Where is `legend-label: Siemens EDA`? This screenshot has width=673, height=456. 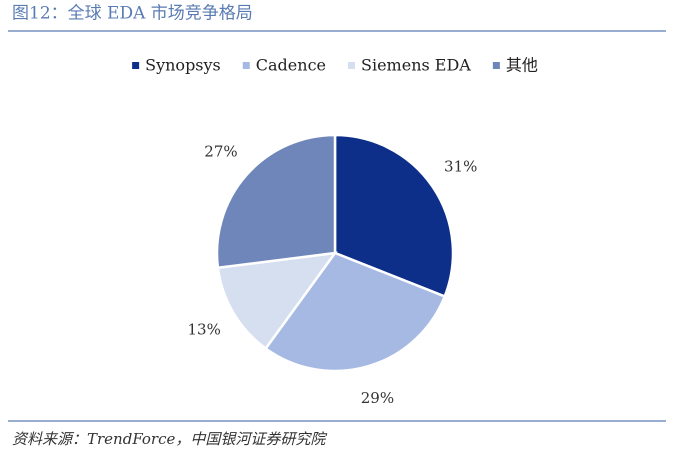 legend-label: Siemens EDA is located at coordinates (416, 65).